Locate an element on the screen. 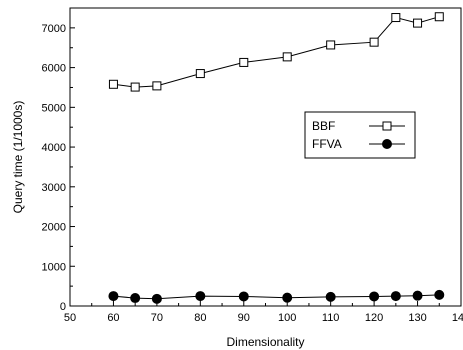 This screenshot has width=463, height=350. x-tick-label: 90 is located at coordinates (244, 318).